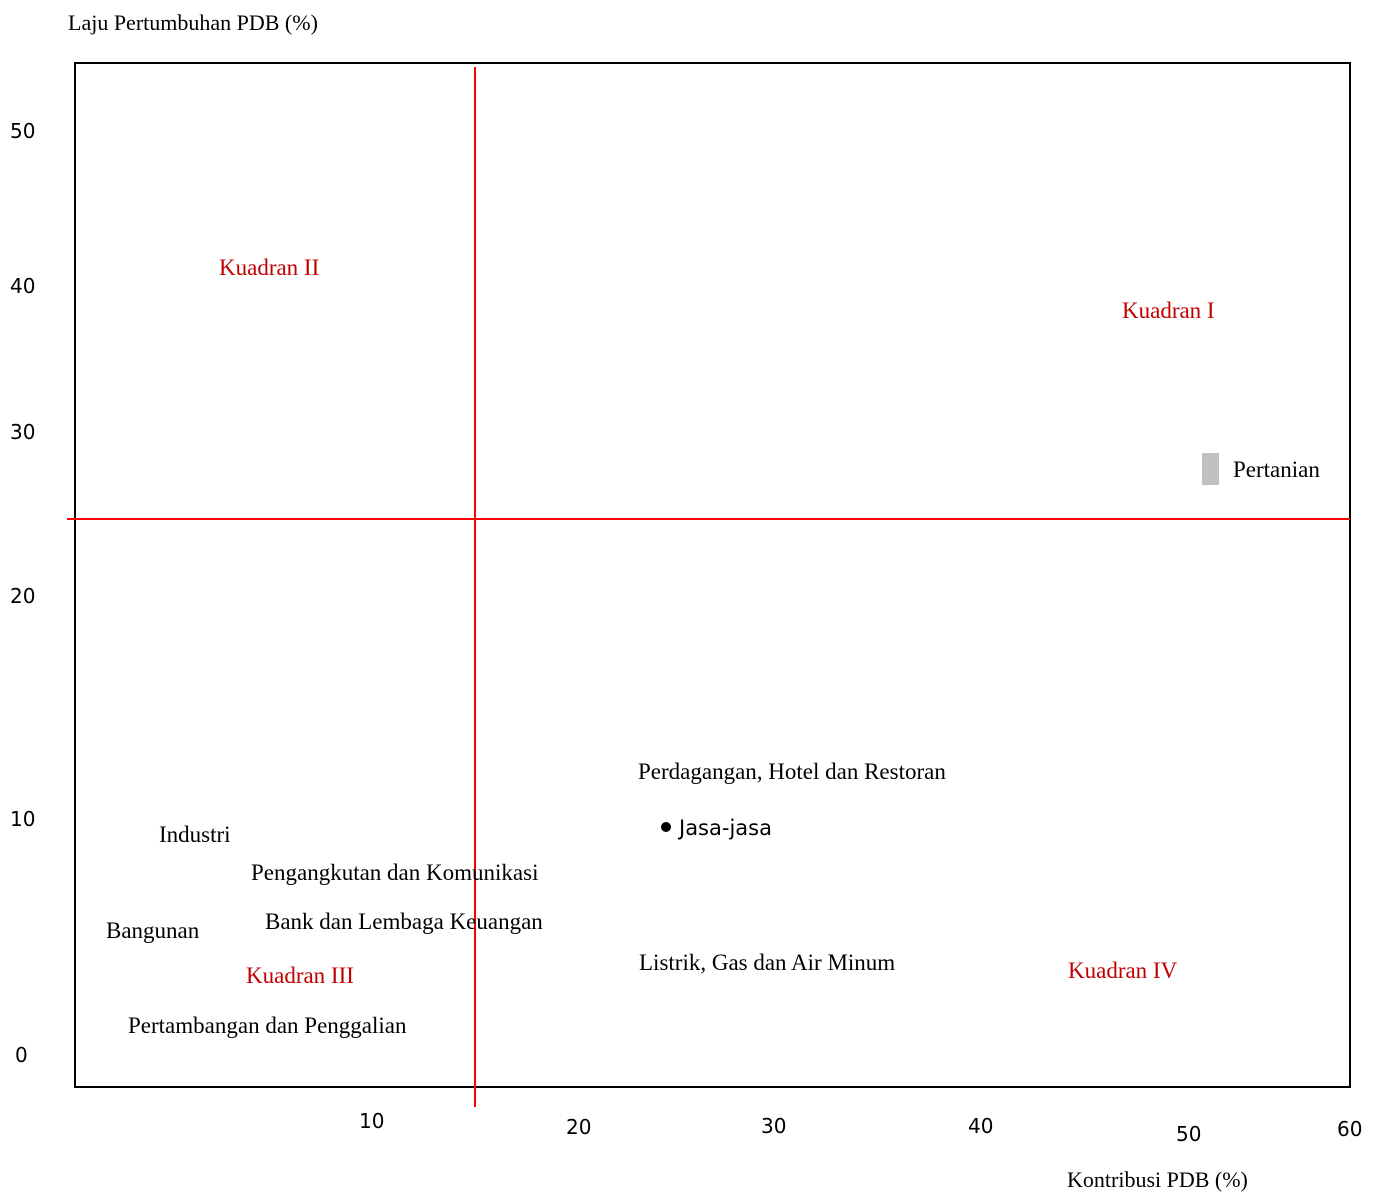 This screenshot has height=1197, width=1377. What do you see at coordinates (1188, 1134) in the screenshot?
I see `x-tick-label: 50` at bounding box center [1188, 1134].